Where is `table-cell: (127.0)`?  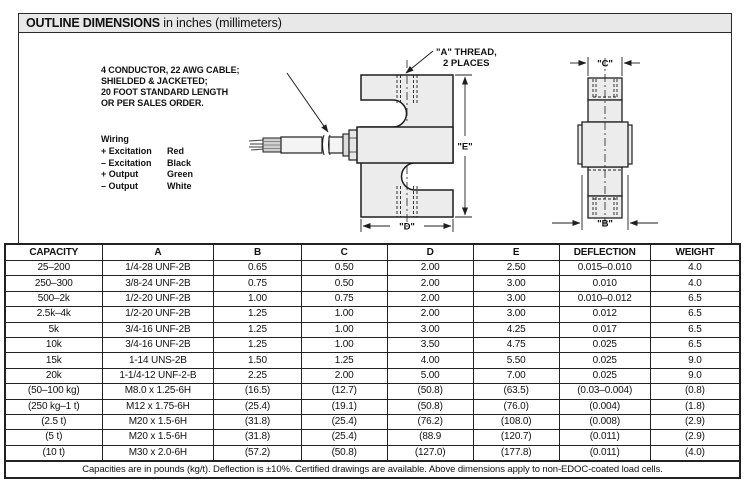
table-cell: (127.0) is located at coordinates (430, 453).